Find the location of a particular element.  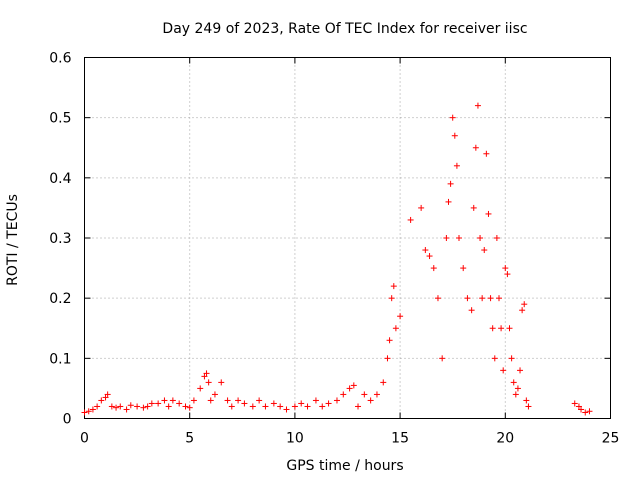

y-tick-label: 0 is located at coordinates (67, 420).